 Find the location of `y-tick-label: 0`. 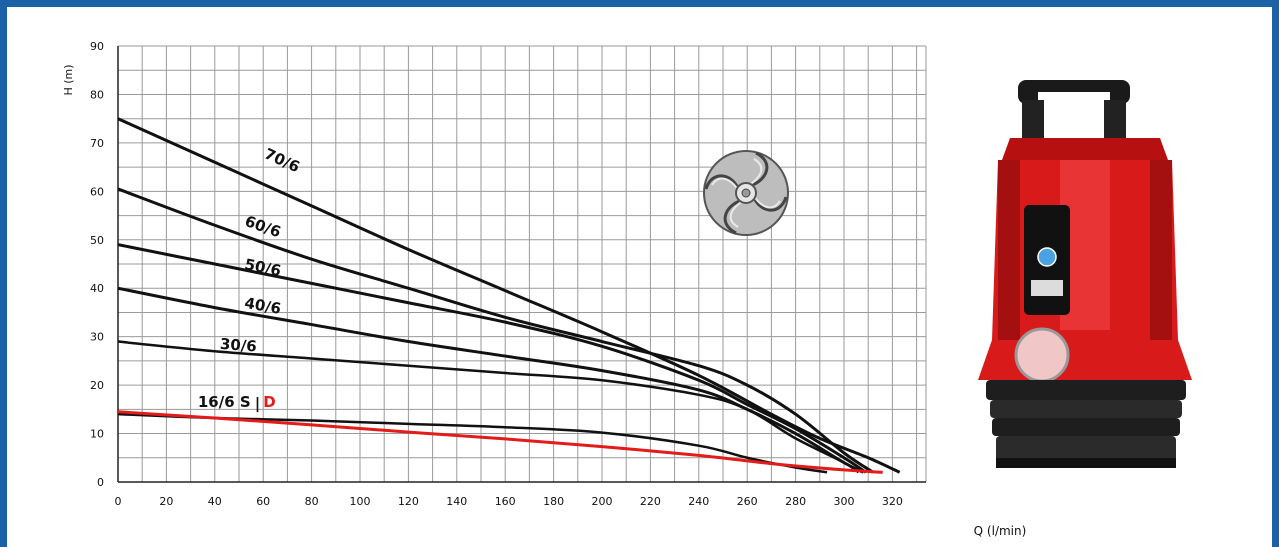

y-tick-label: 0 is located at coordinates (100, 482).